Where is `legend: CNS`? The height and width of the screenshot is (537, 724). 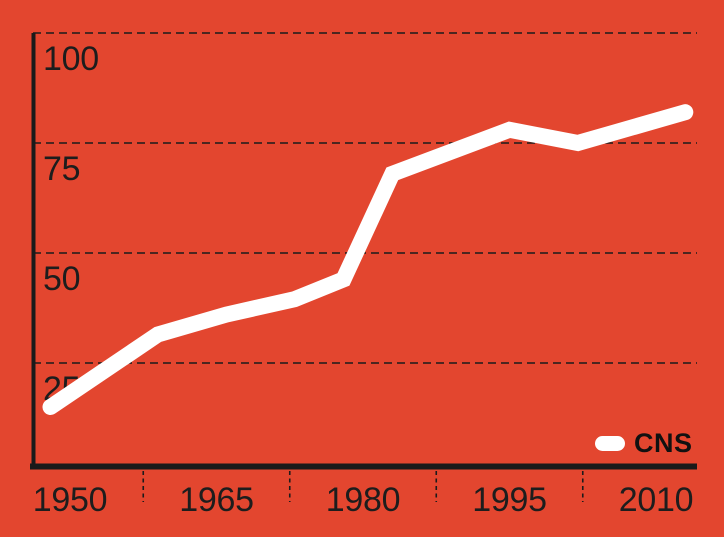 legend: CNS is located at coordinates (644, 443).